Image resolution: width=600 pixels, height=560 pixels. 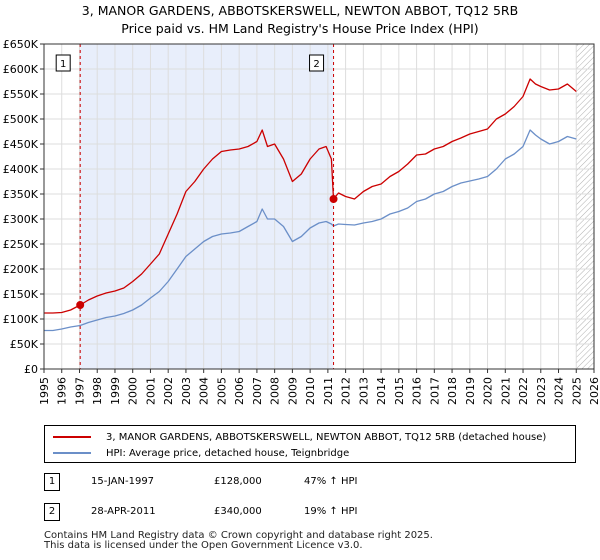 What do you see at coordinates (523, 391) in the screenshot?
I see `x-tick-label: 2022` at bounding box center [523, 391].